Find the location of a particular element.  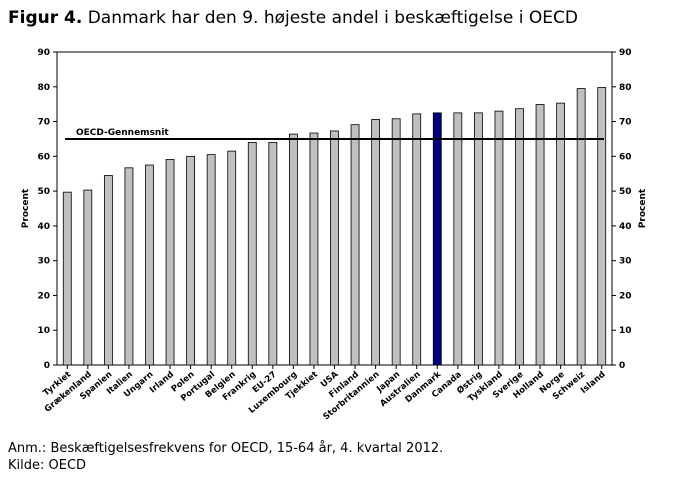

y-tick-label-right-0: 0 is located at coordinates (622, 366).